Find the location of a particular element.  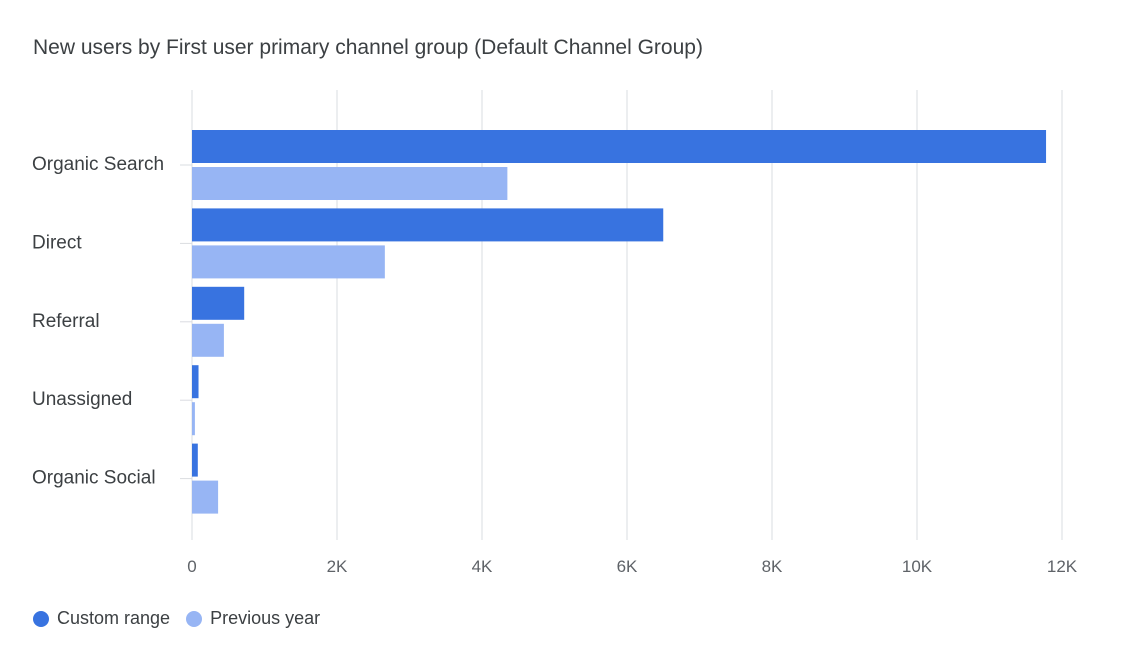

category-label: Referral is located at coordinates (66, 321).